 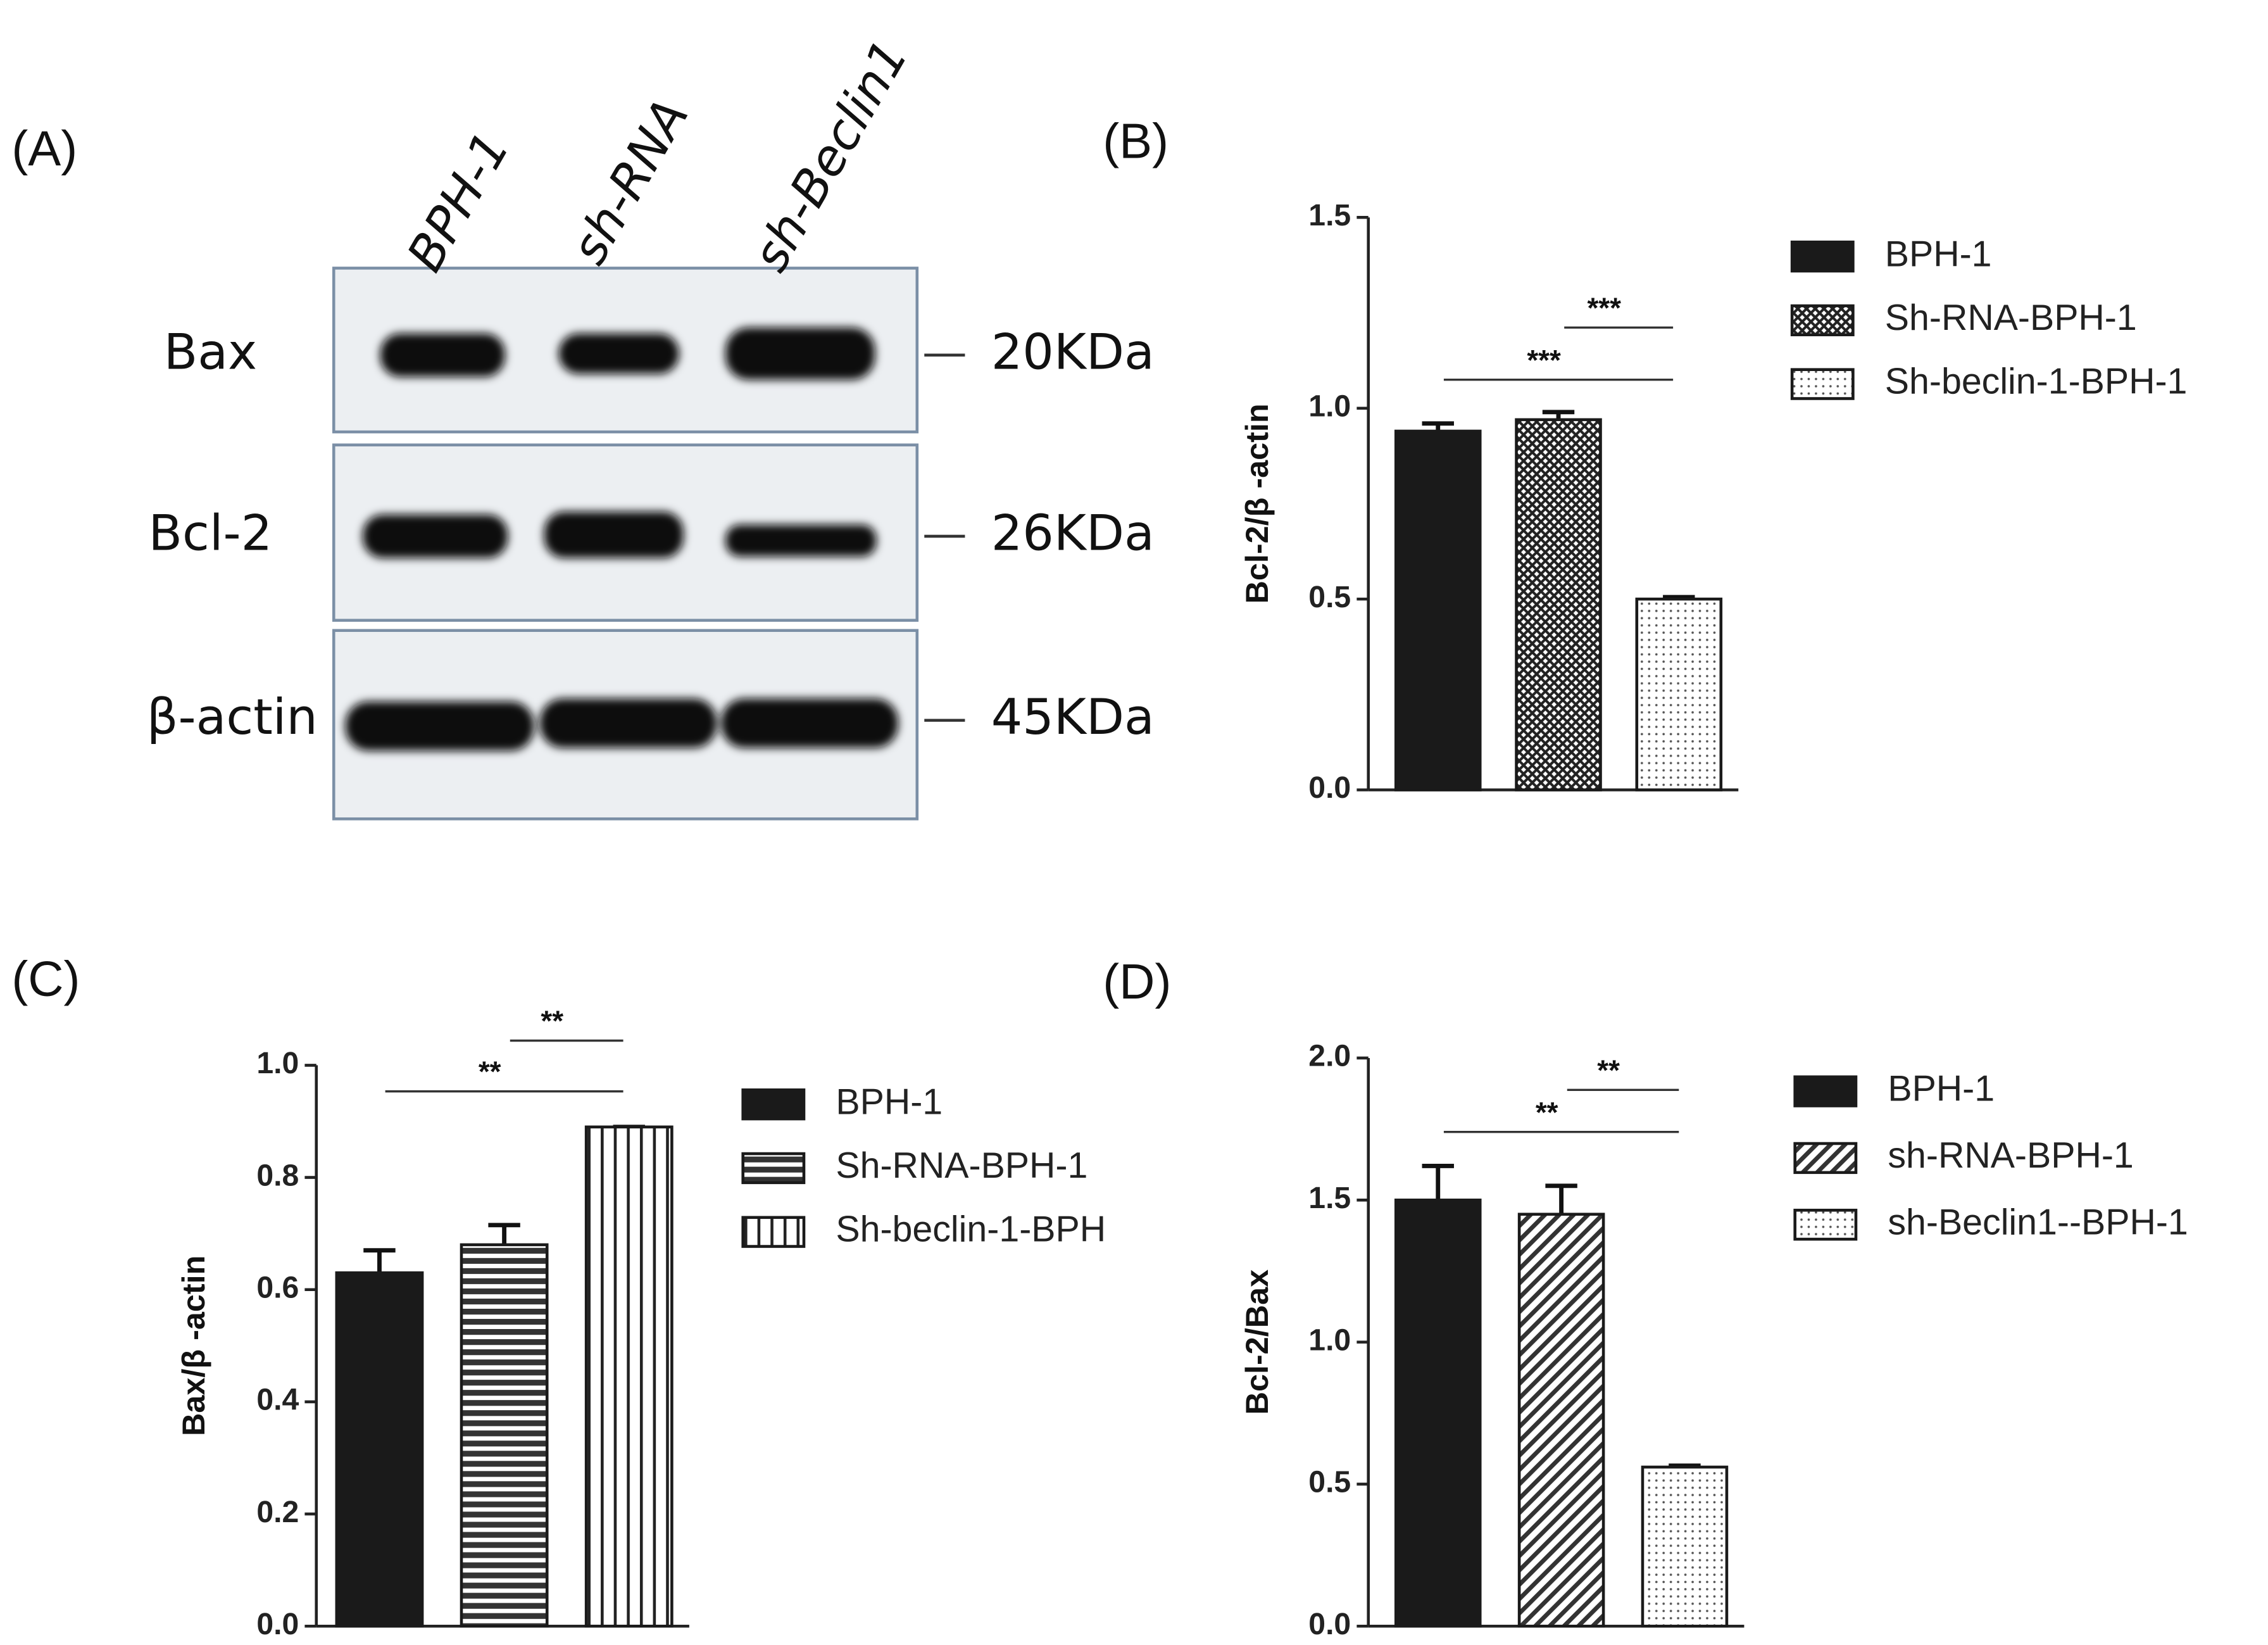 What do you see at coordinates (2036, 382) in the screenshot?
I see `legend-label: Sh-beclin-1-BPH-1` at bounding box center [2036, 382].